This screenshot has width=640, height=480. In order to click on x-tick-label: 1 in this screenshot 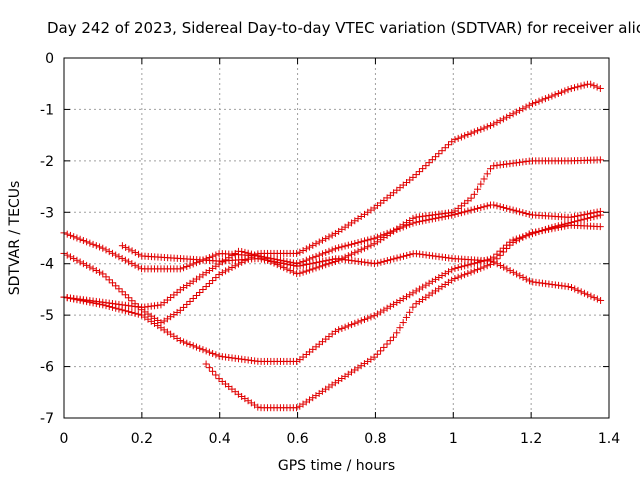, I will do `click(453, 439)`.